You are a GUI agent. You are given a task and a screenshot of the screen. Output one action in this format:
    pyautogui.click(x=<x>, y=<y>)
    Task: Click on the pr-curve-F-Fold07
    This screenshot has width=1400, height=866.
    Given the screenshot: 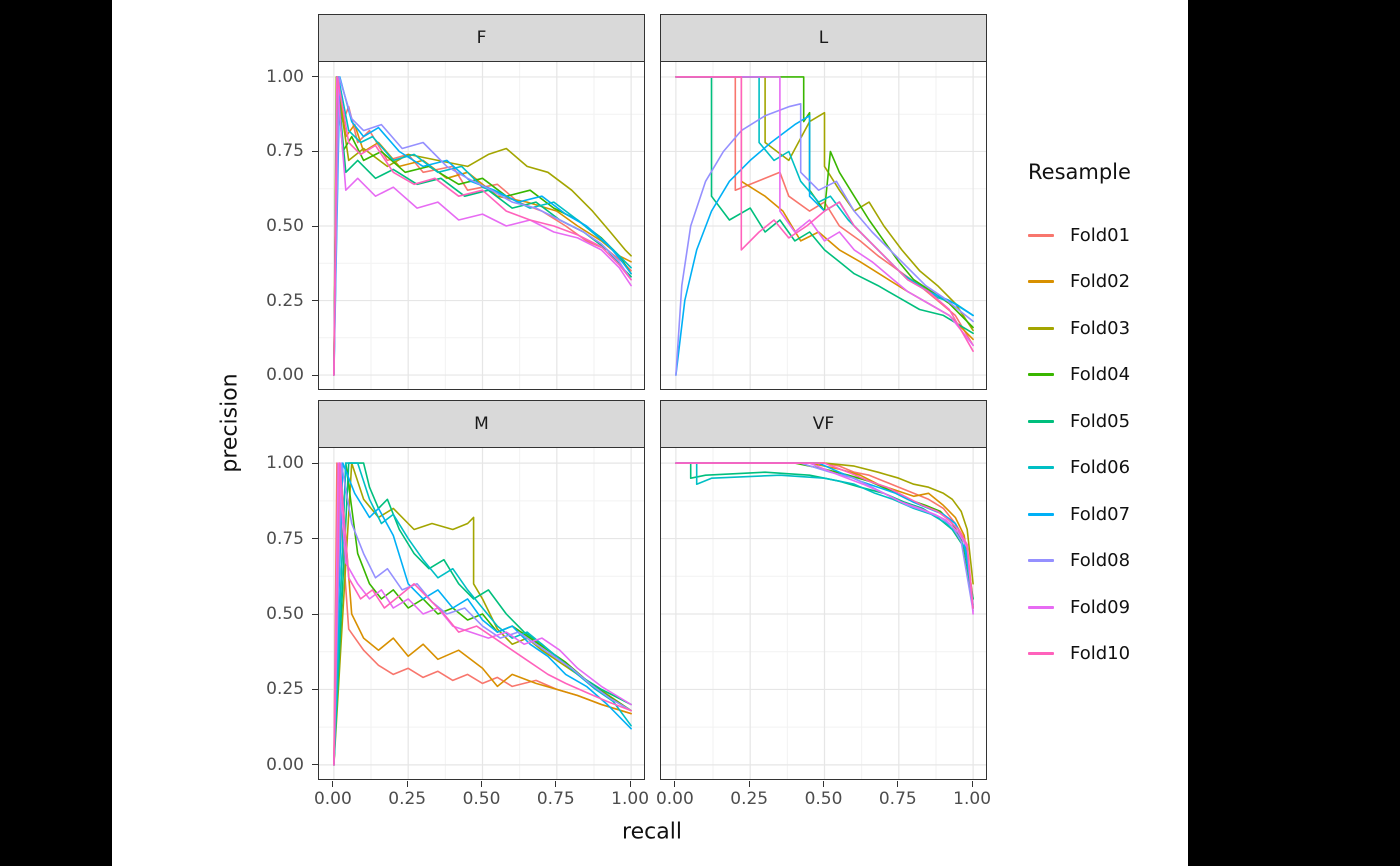 What is the action you would take?
    pyautogui.click(x=482, y=226)
    